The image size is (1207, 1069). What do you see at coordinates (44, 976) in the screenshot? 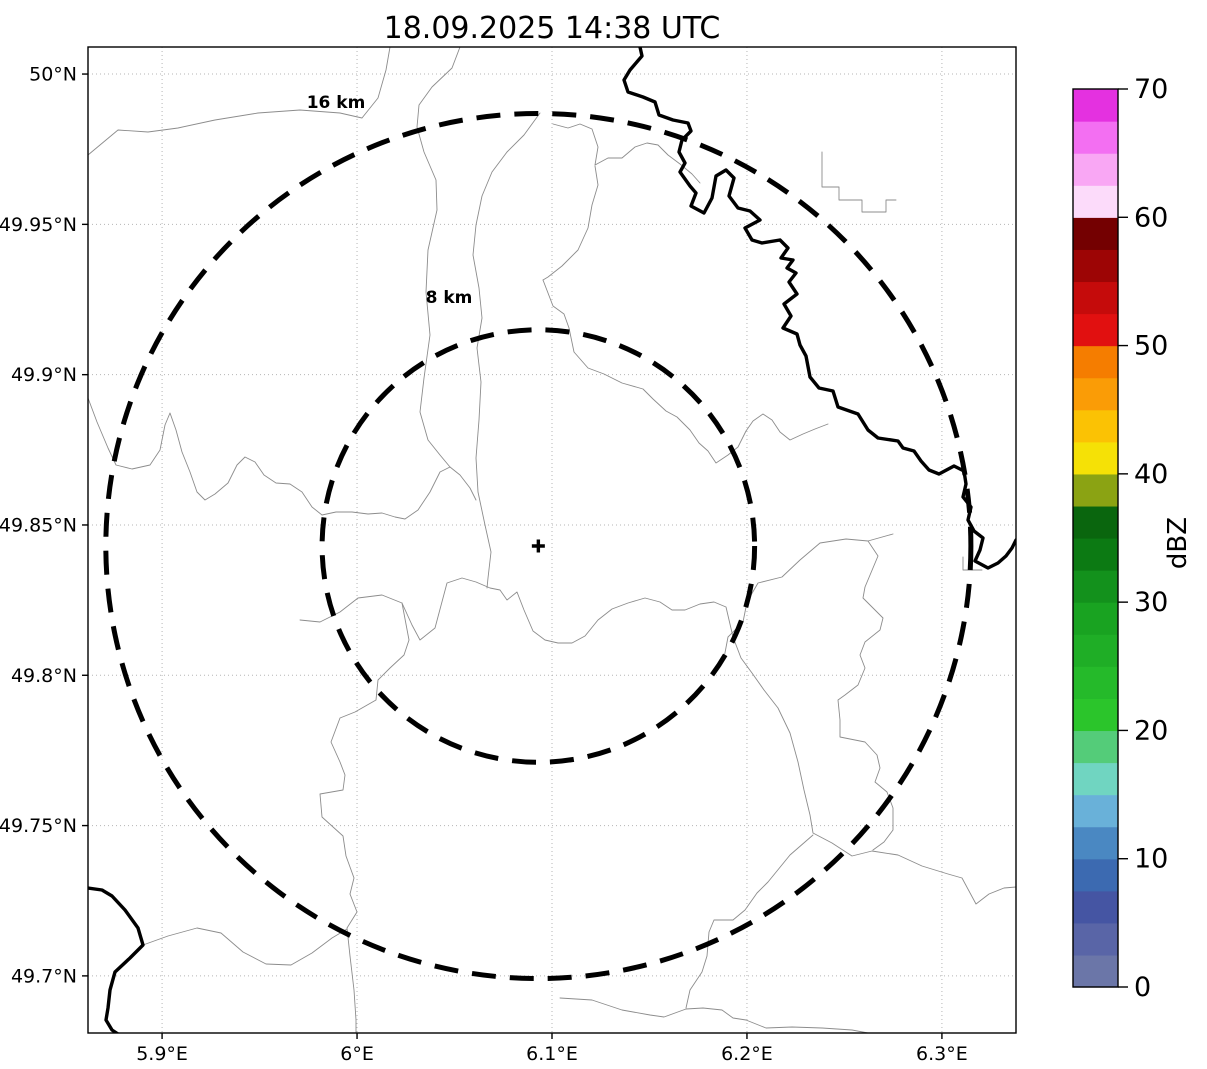
I see `y-axis-tick-label: 49.7°N` at bounding box center [44, 976].